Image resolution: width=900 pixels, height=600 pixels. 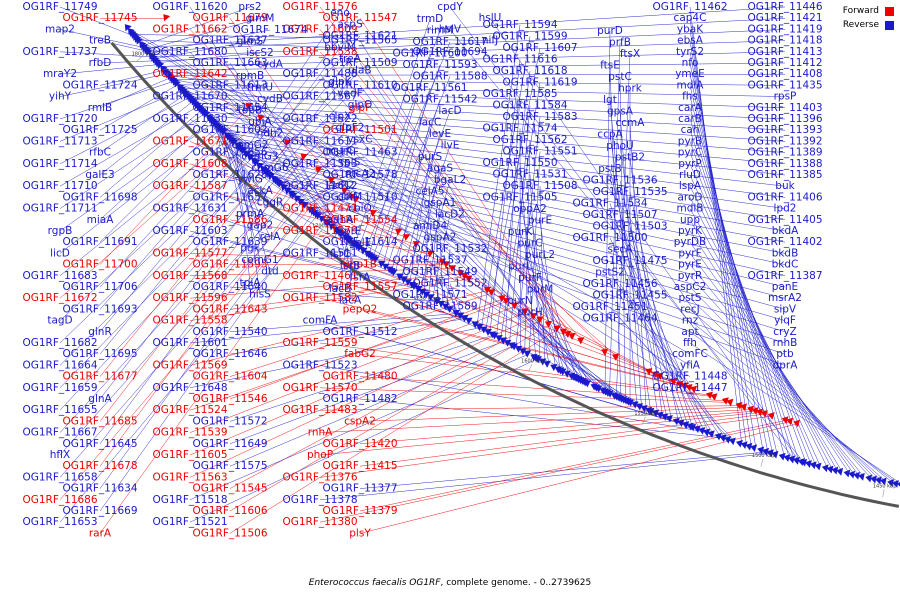 What do you see at coordinates (350, 25) in the screenshot?
I see `gene-label: aspS` at bounding box center [350, 25].